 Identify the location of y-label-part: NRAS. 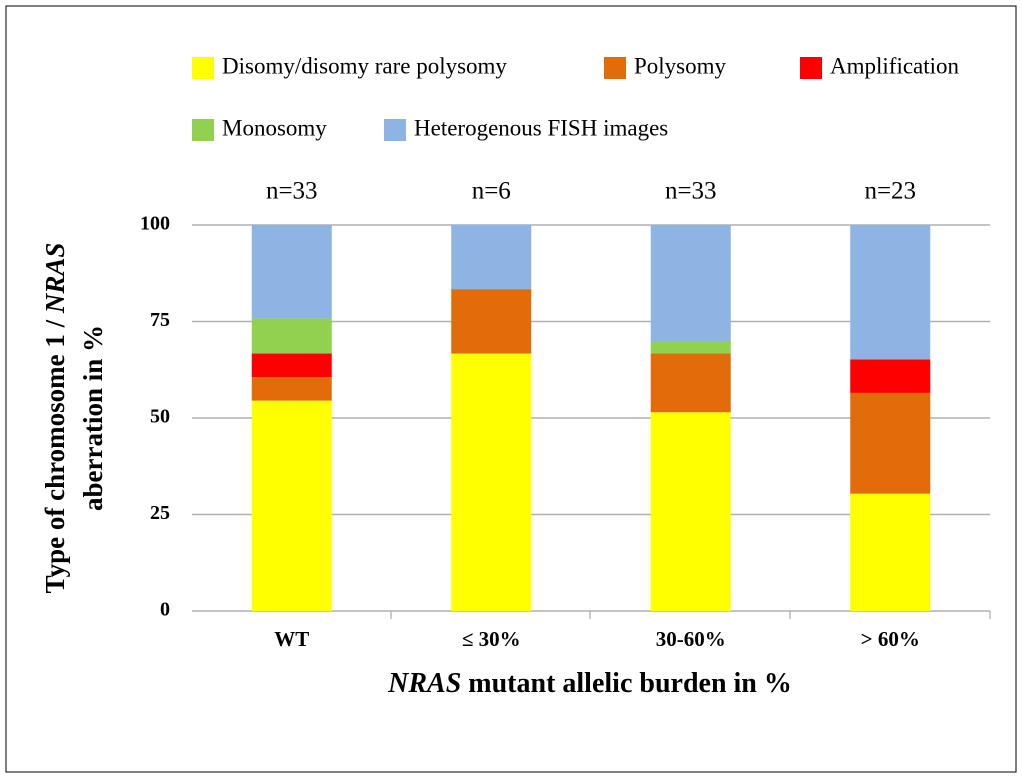
(55, 279).